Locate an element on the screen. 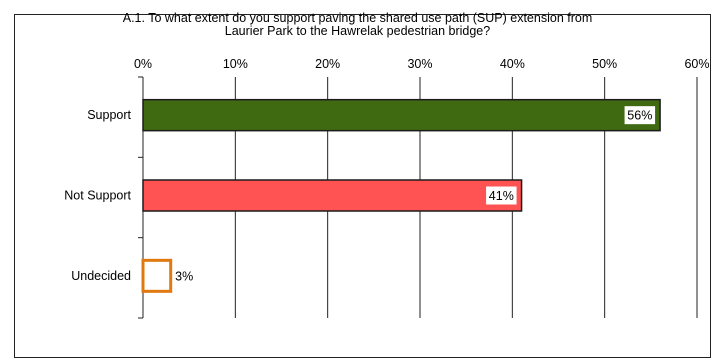  data-label: 41% is located at coordinates (501, 196).